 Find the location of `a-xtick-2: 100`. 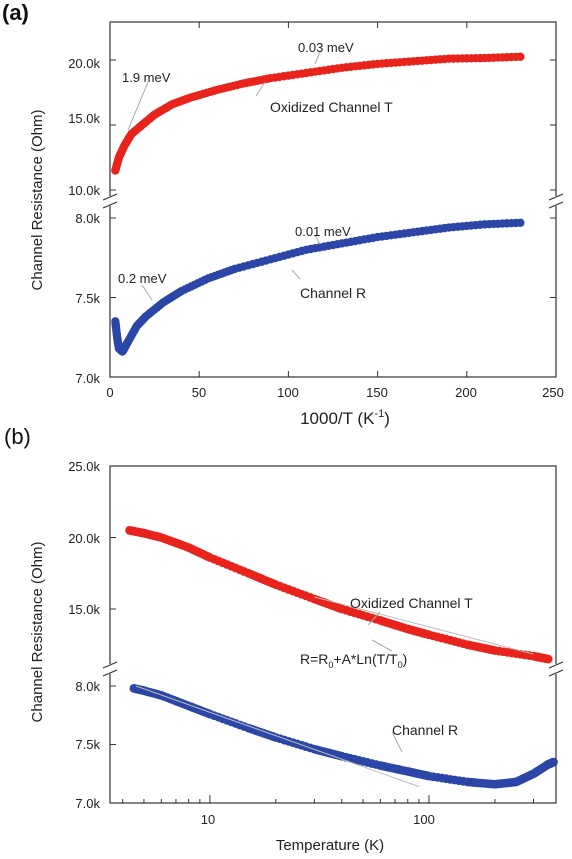

a-xtick-2: 100 is located at coordinates (288, 392).